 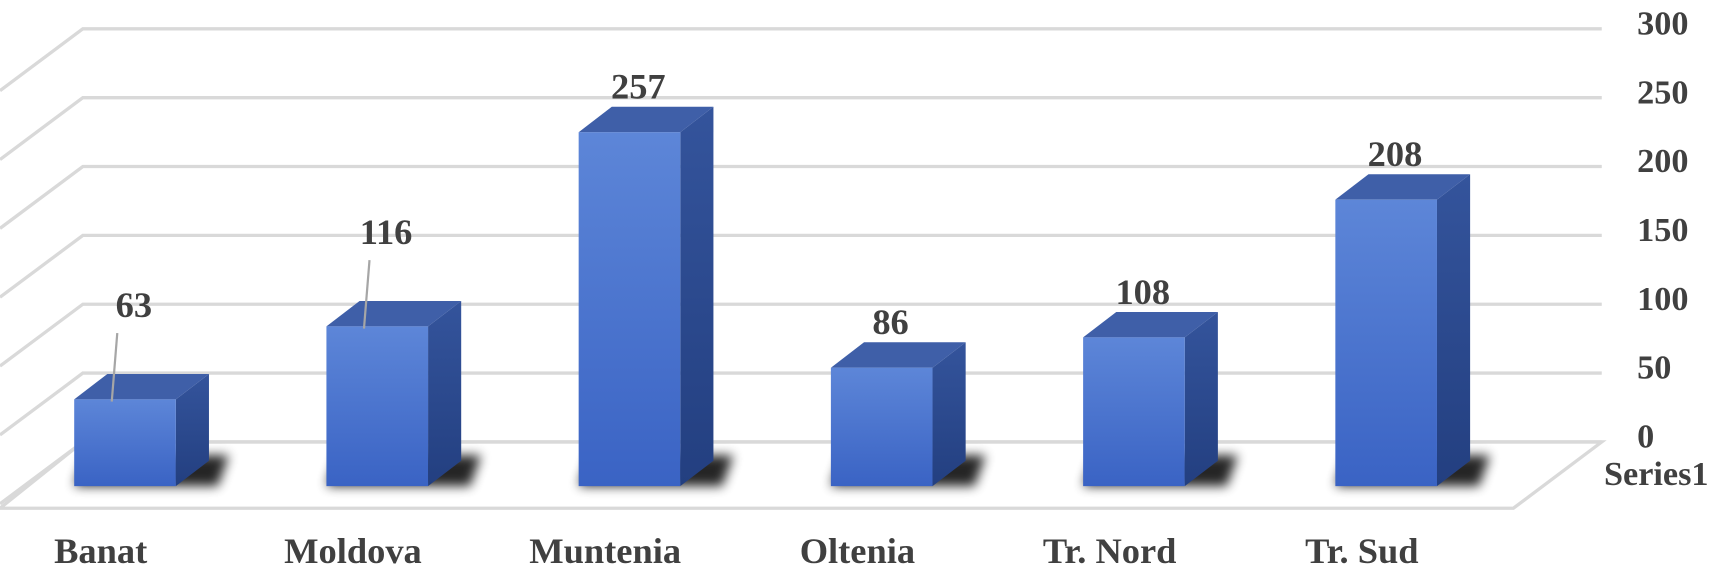 I want to click on y-tick-label: 100, so click(x=1662, y=299).